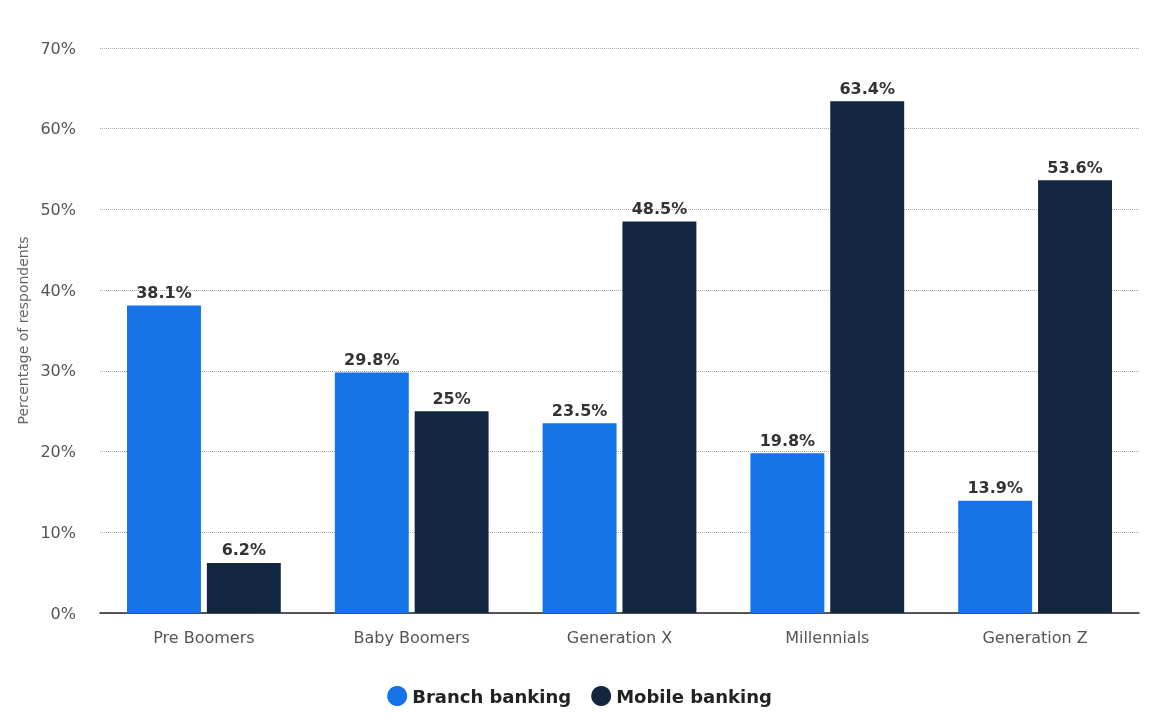 Image resolution: width=1159 pixels, height=713 pixels. Describe the element at coordinates (659, 209) in the screenshot. I see `data-label: 48.5%` at that location.